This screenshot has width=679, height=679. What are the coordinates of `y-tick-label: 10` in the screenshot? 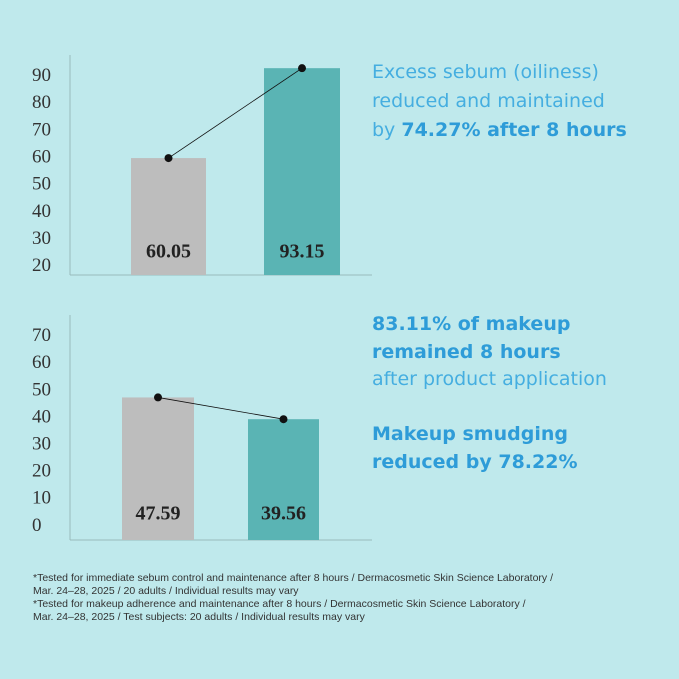 It's located at (41, 498).